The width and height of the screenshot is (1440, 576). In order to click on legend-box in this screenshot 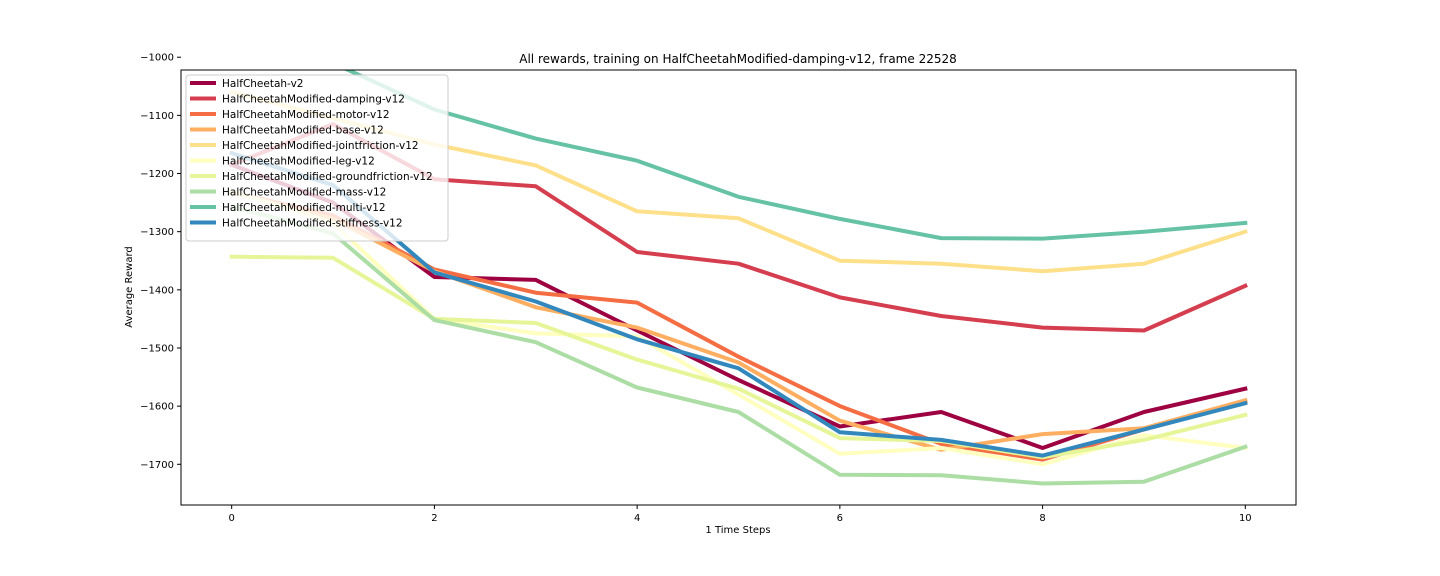, I will do `click(317, 158)`.